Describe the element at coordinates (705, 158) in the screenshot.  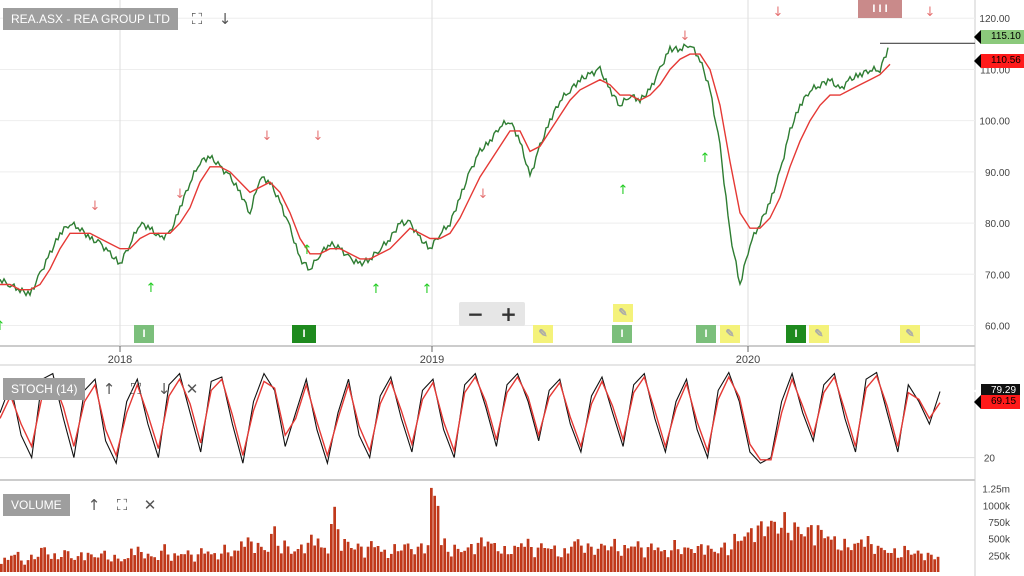
I see `buy-signal-arrow: ↑` at that location.